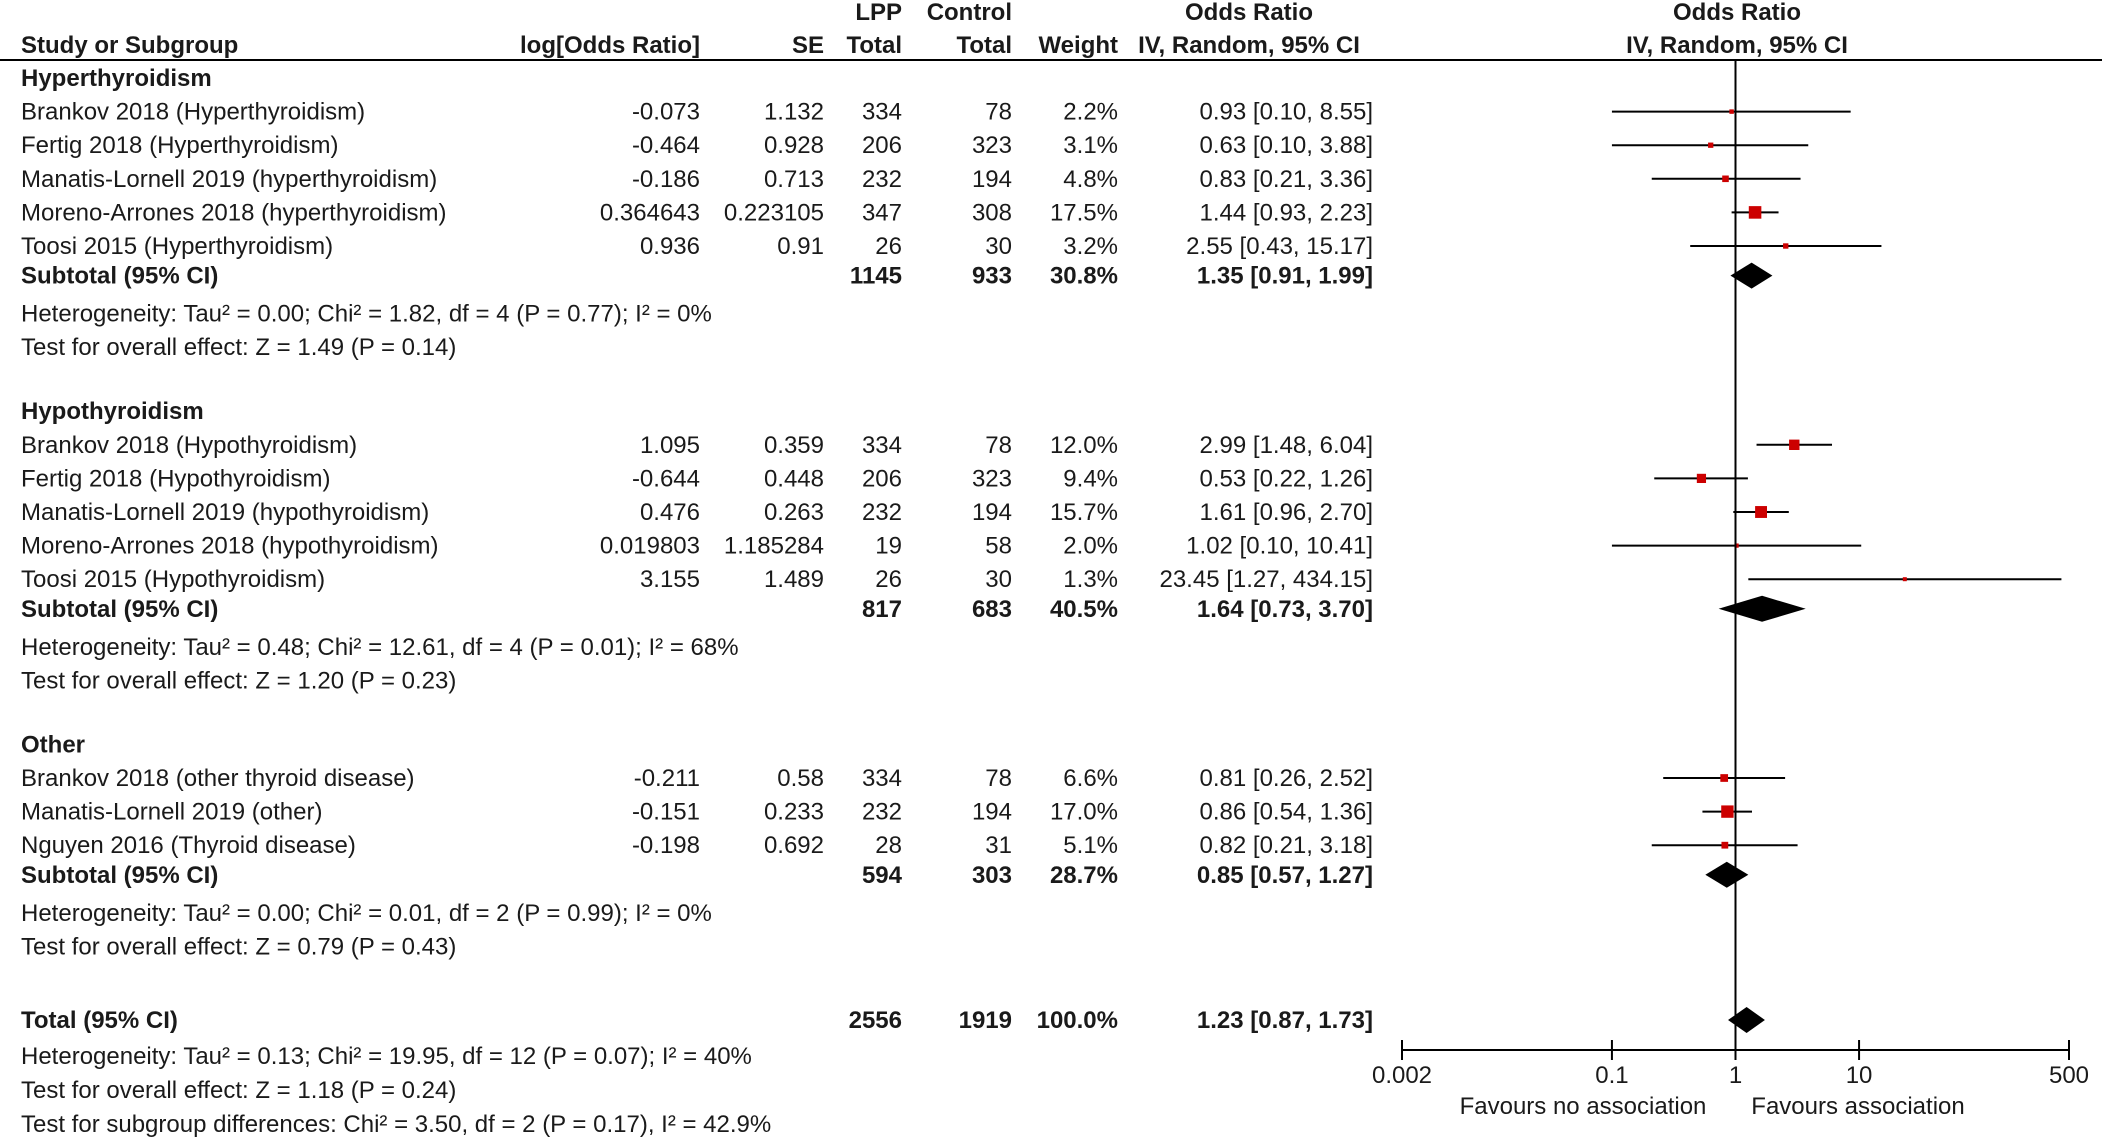 This screenshot has height=1140, width=2102. Describe the element at coordinates (225, 512) in the screenshot. I see `study-name: Manatis-Lornell 2019 (hypothyroidism)` at that location.